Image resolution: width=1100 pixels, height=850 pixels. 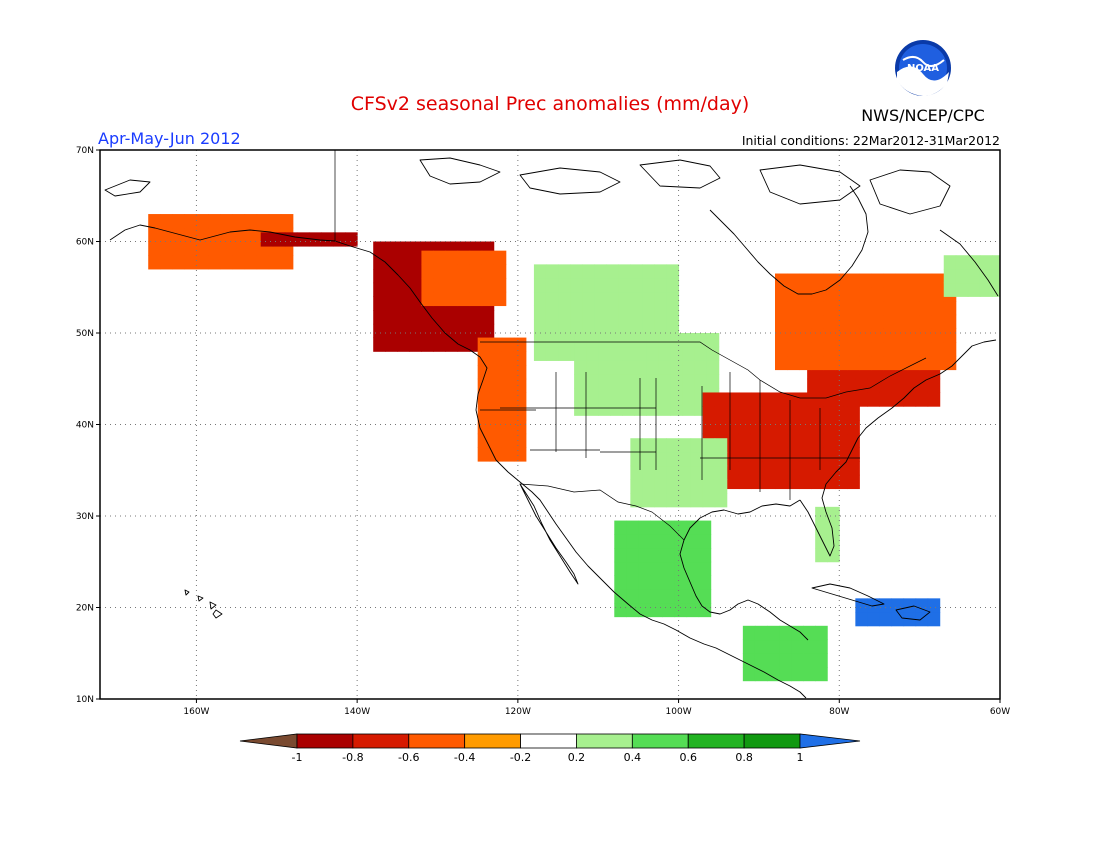 I want to click on logo-text: NOAA, so click(x=923, y=68).